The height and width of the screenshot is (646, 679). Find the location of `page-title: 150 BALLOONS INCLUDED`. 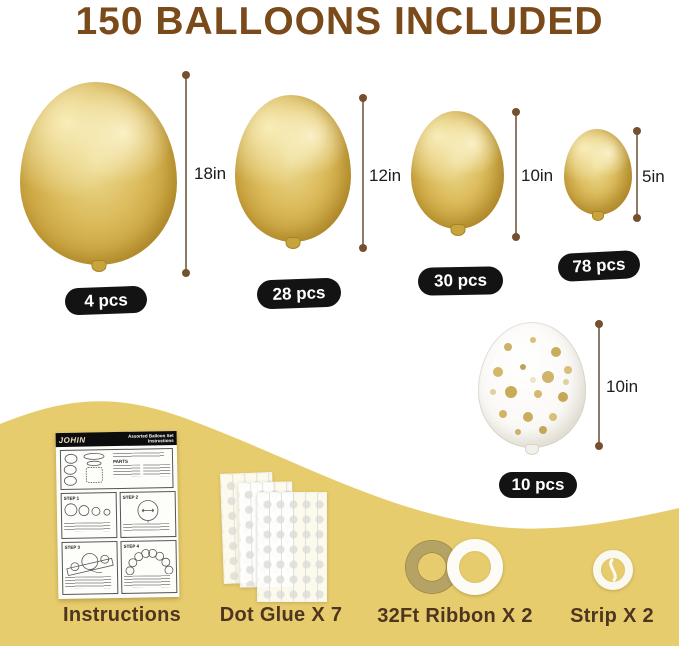

page-title: 150 BALLOONS INCLUDED is located at coordinates (339, 21).